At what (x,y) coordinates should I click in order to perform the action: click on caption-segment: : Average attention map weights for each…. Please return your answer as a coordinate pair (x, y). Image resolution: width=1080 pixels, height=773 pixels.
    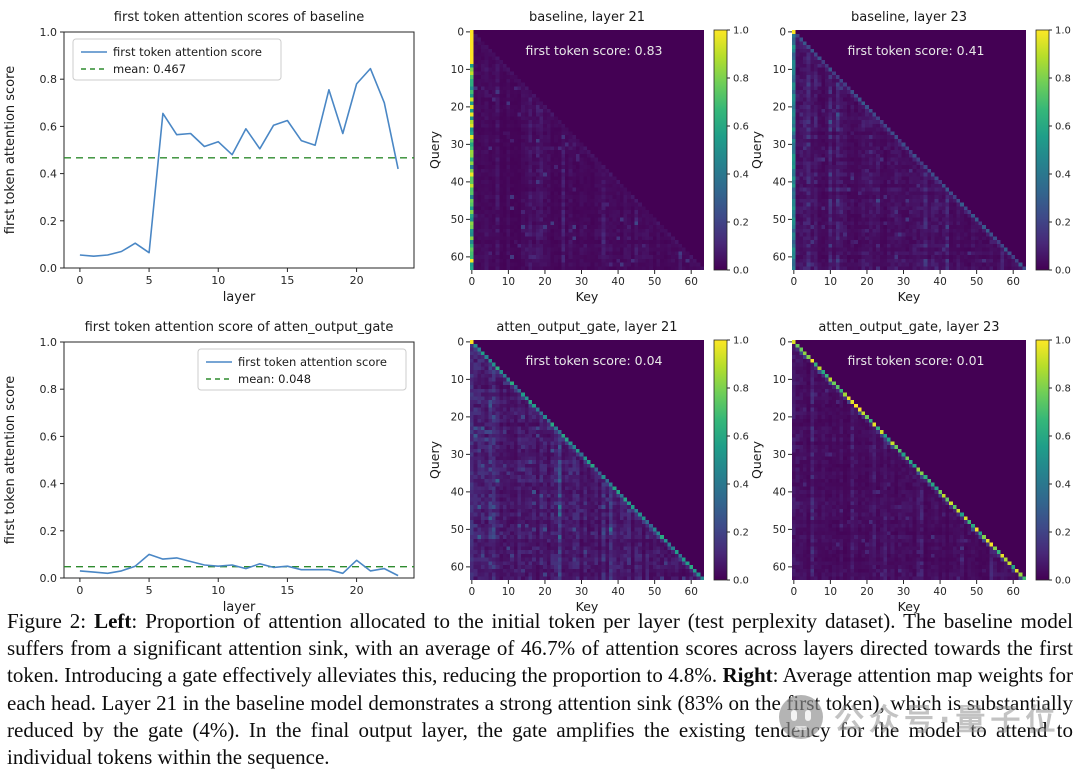
    Looking at the image, I should click on (540, 716).